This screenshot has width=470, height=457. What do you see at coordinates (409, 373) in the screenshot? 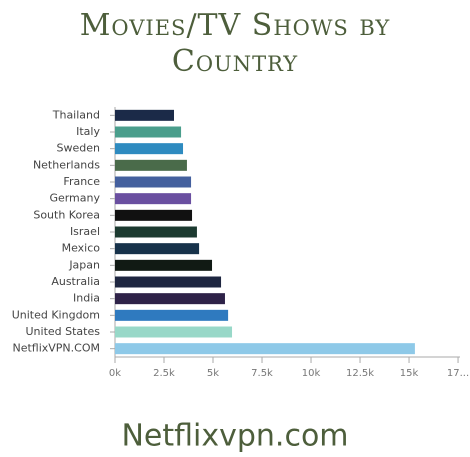
I see `x-tick-label: 15k` at bounding box center [409, 373].